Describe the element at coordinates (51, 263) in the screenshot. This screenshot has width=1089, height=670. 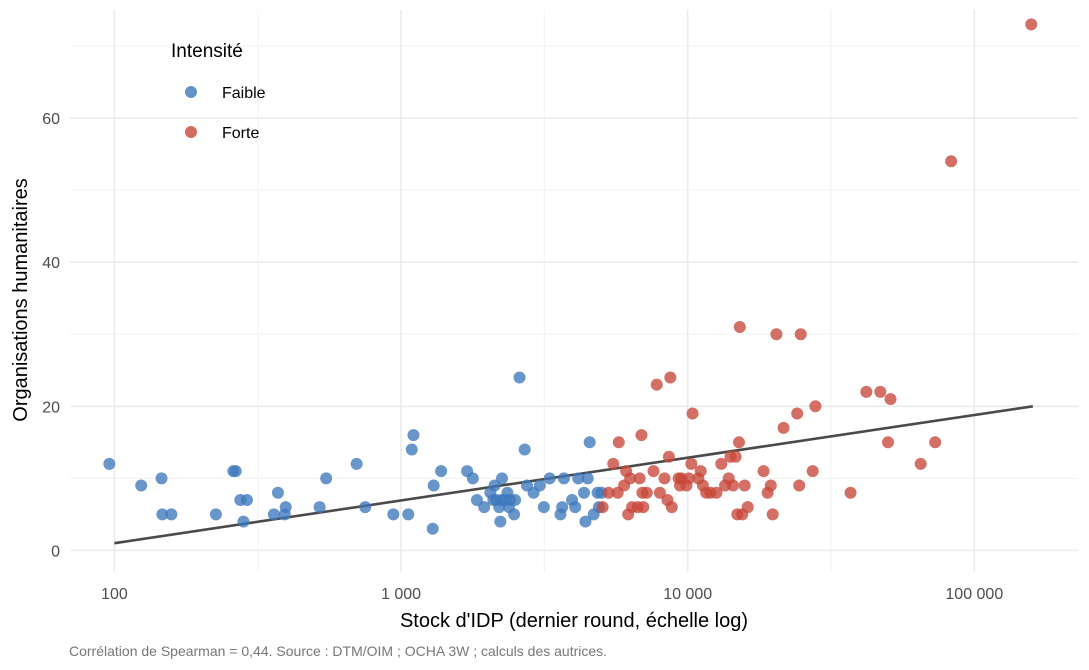
I see `y-tick-label: 40` at that location.